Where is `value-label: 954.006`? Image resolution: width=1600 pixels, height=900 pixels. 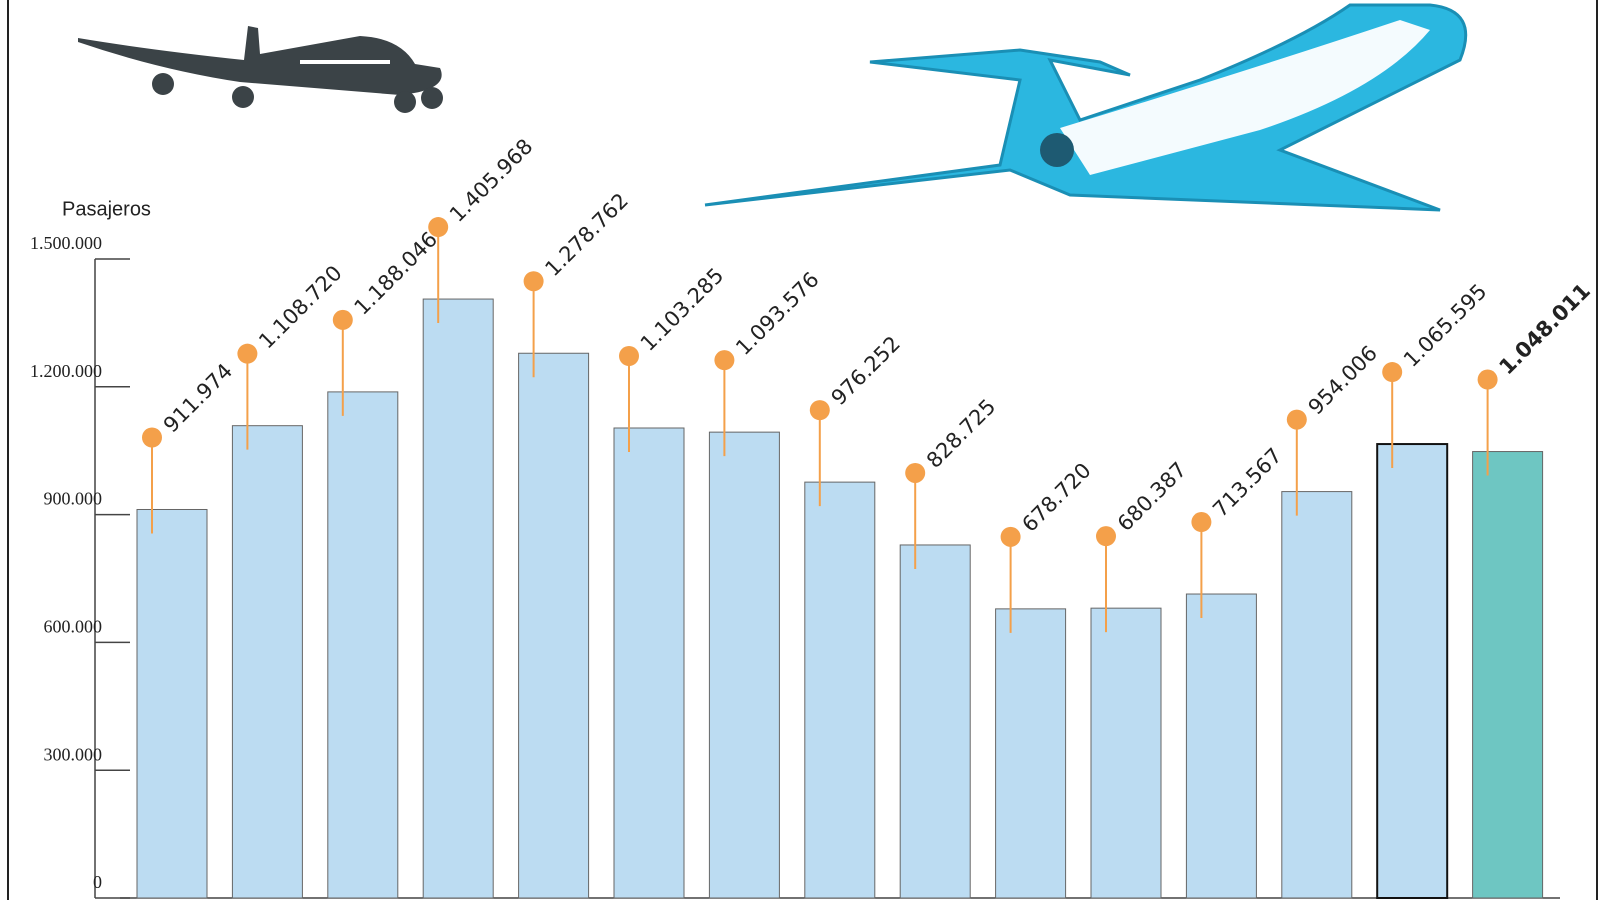 value-label: 954.006 is located at coordinates (1343, 380).